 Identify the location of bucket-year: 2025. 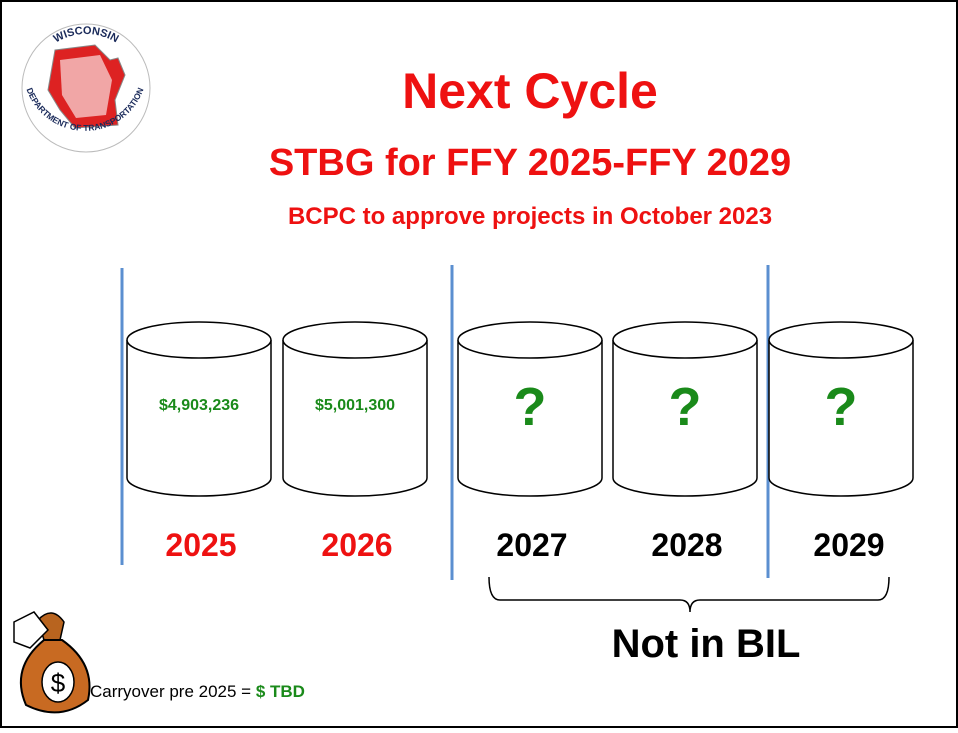
(200, 545).